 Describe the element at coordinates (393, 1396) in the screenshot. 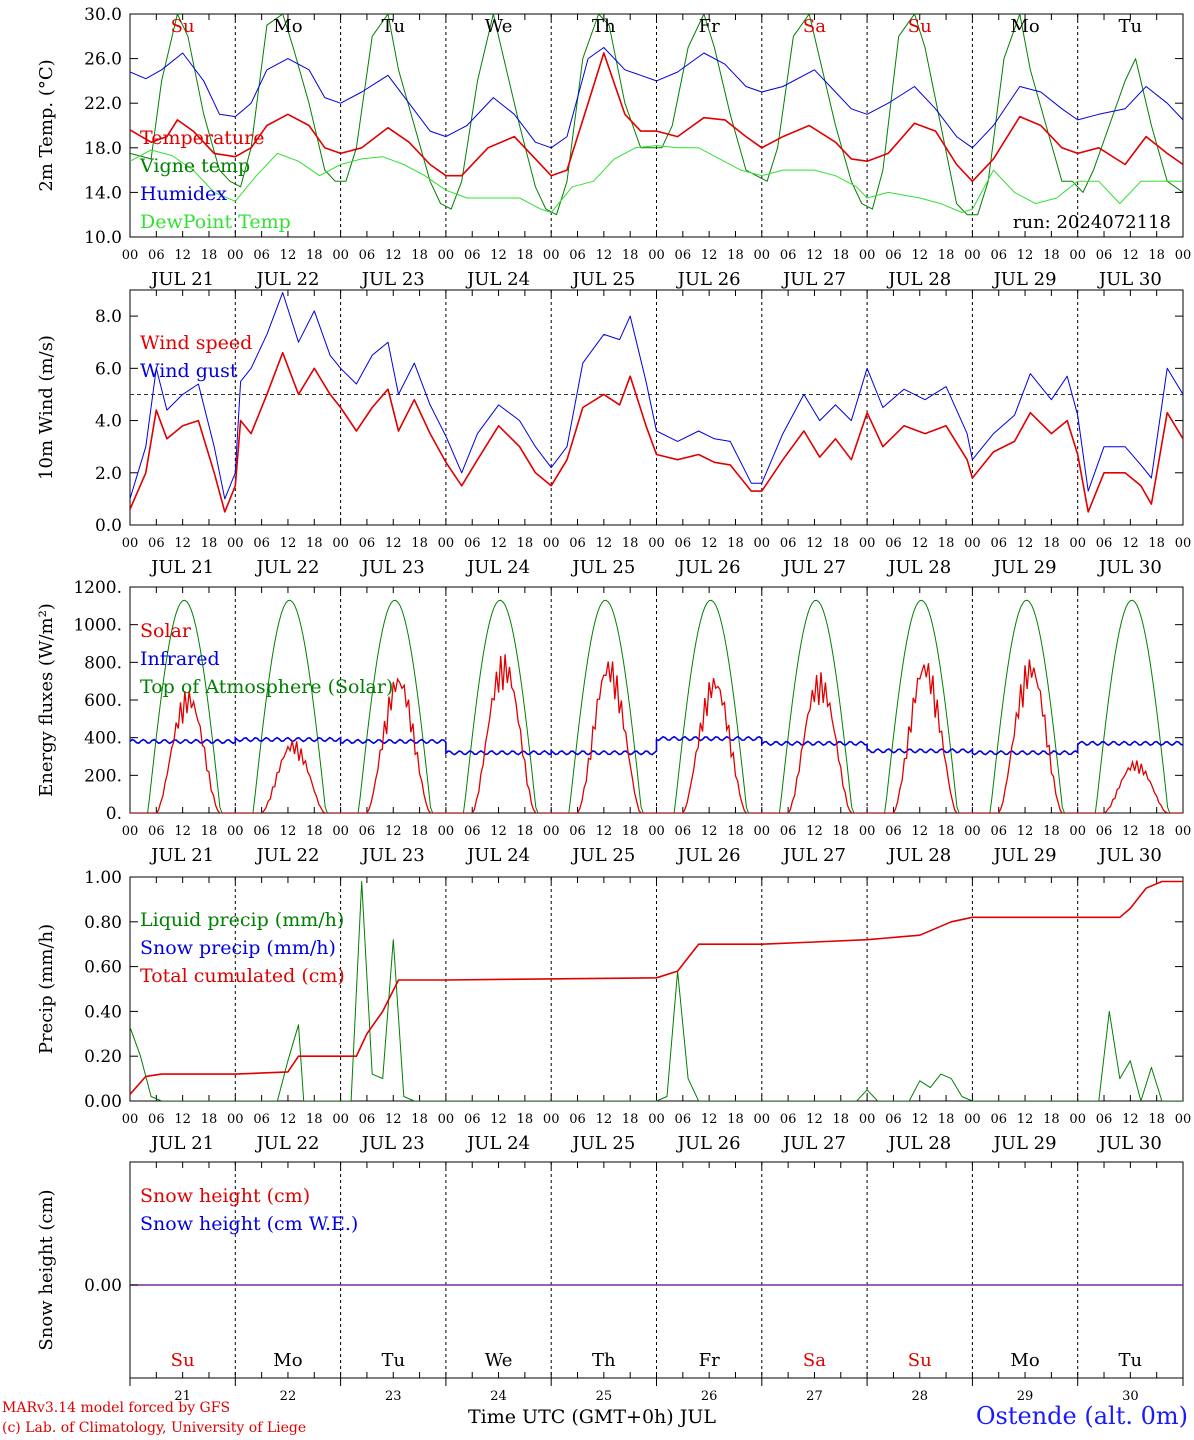

I see `day-number-label: 23` at that location.